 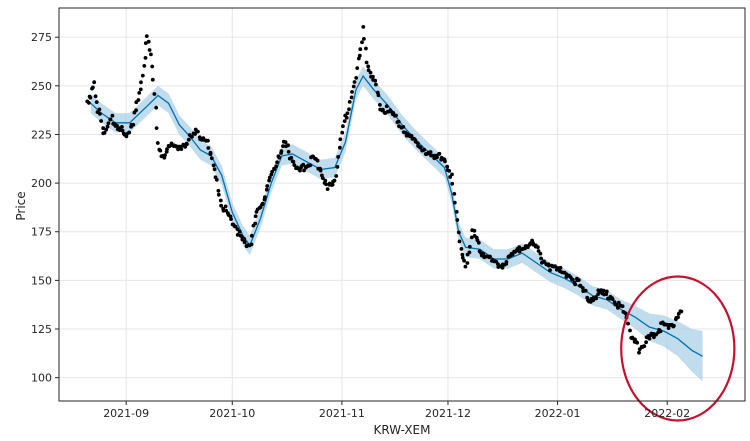 I want to click on x-tick-label: 2022-02, so click(x=667, y=413).